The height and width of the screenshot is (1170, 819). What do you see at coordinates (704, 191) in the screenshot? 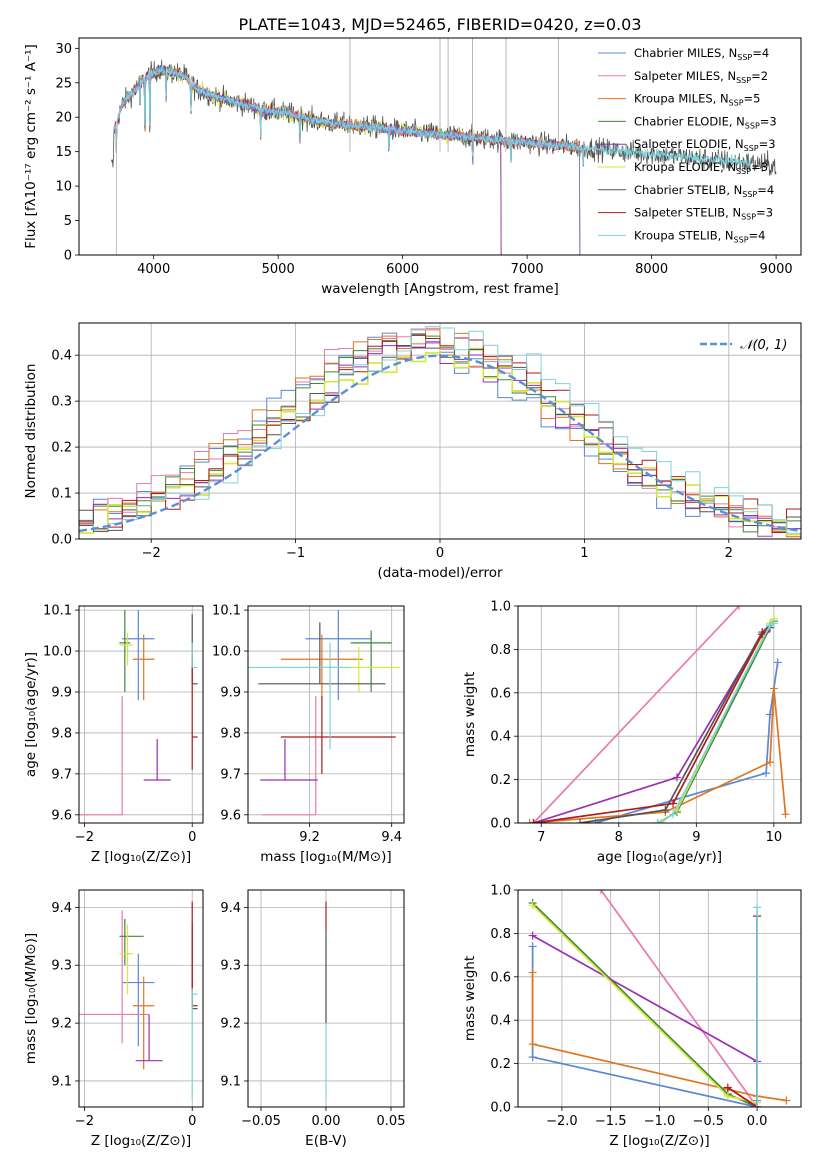
I see `legend-label: Chabrier STELIB, NSSP=4` at bounding box center [704, 191].